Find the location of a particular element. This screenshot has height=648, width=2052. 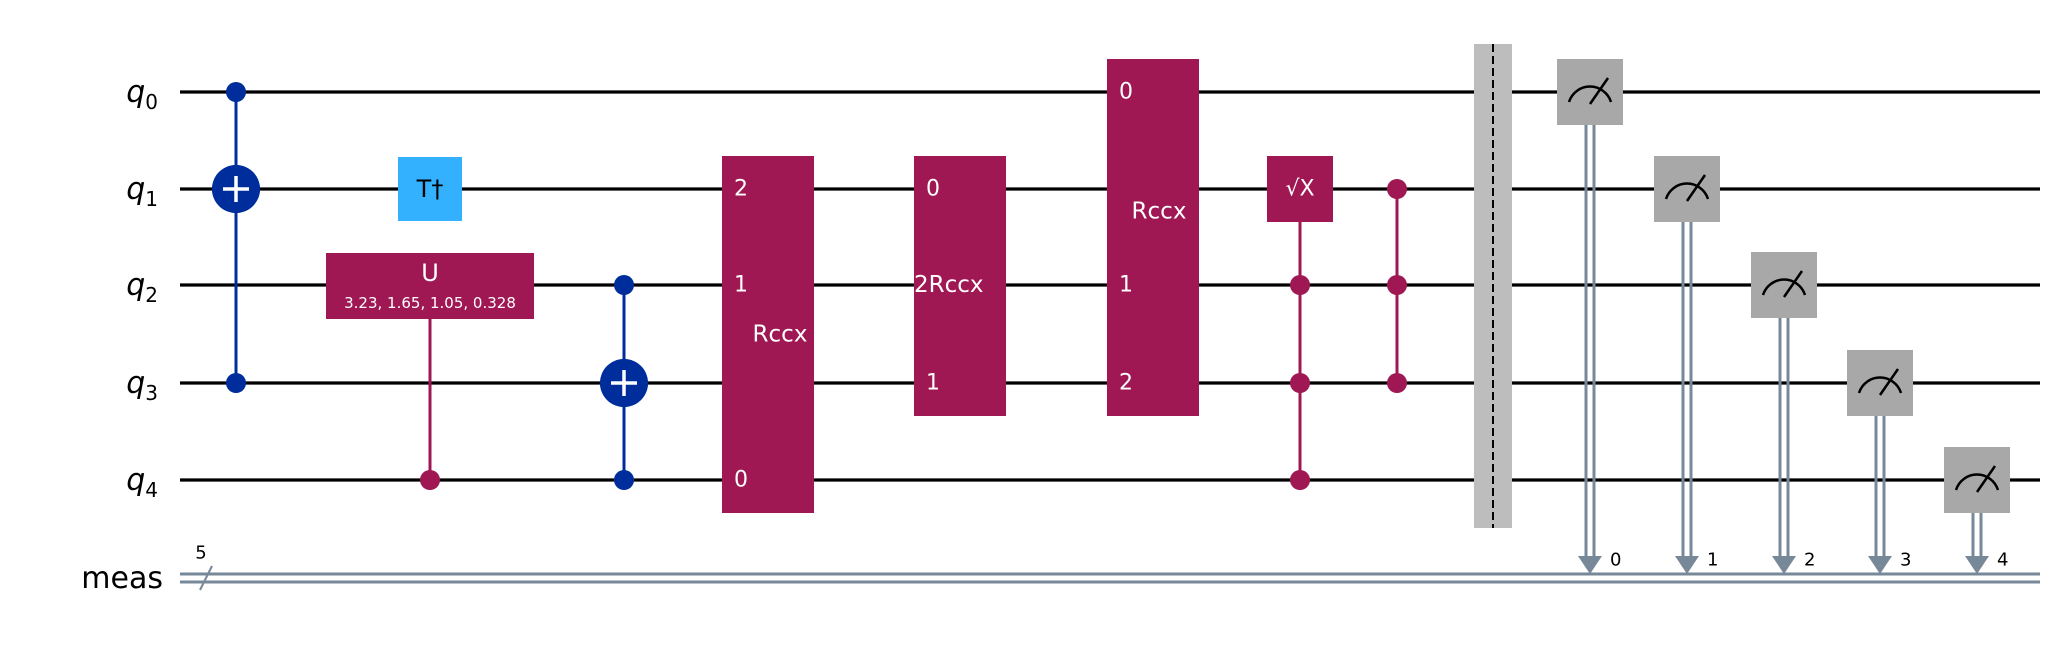

single-gate-box is located at coordinates (430, 189).